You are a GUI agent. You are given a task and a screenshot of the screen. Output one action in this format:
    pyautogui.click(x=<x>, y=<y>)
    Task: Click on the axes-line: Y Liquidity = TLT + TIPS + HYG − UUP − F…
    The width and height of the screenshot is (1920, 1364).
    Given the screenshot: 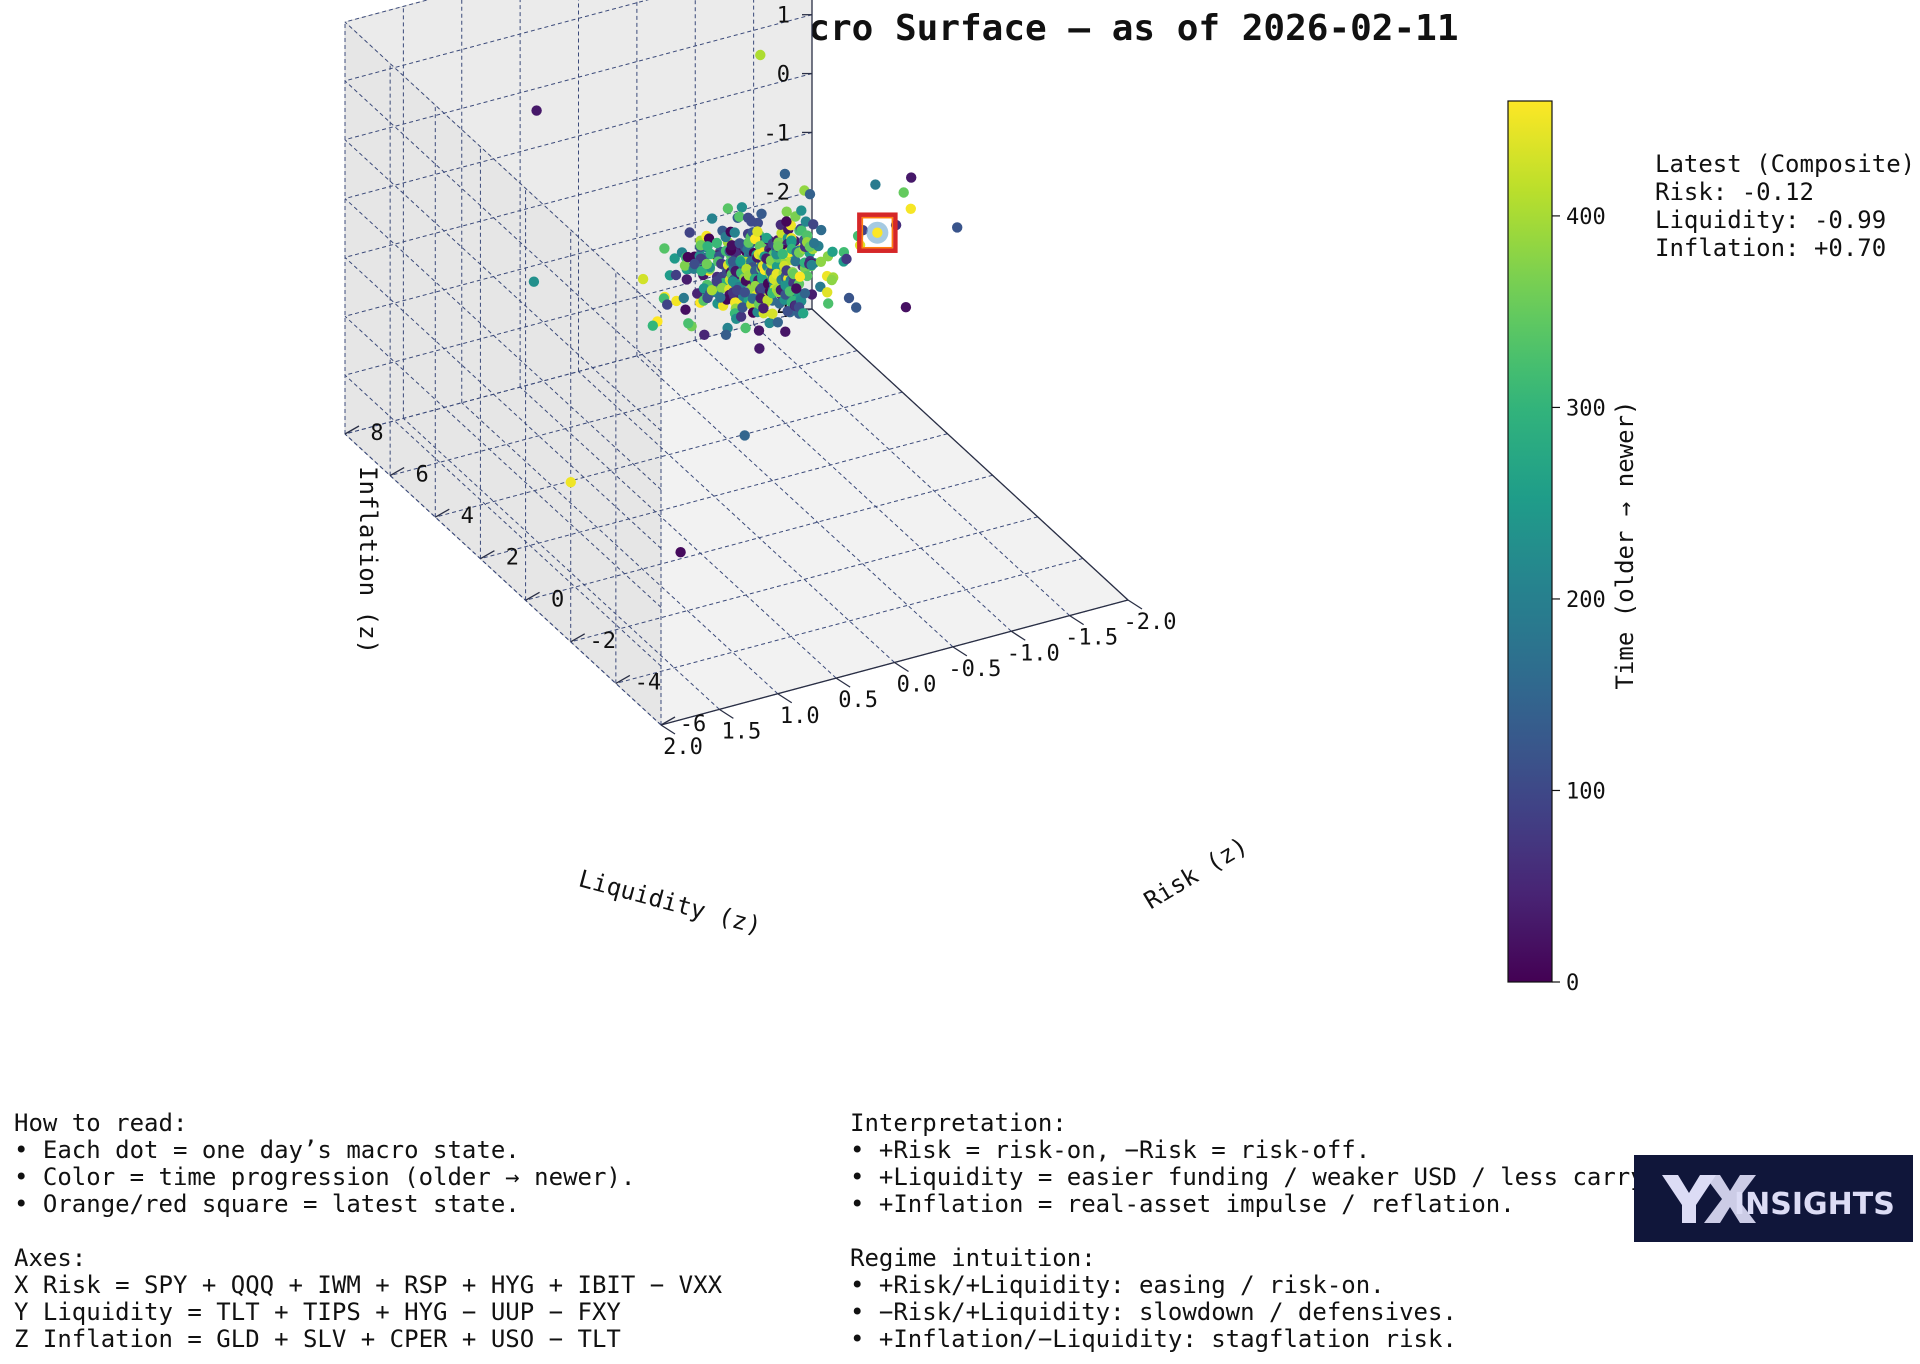 What is the action you would take?
    pyautogui.click(x=317, y=1312)
    